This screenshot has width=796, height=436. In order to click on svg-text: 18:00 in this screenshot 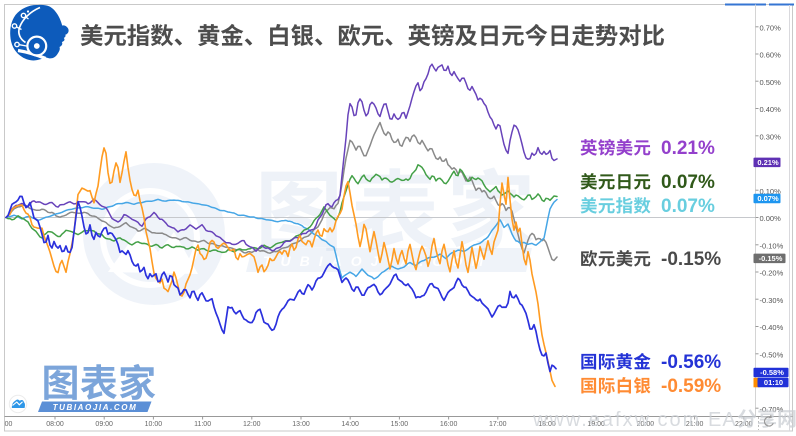, I will do `click(547, 424)`.